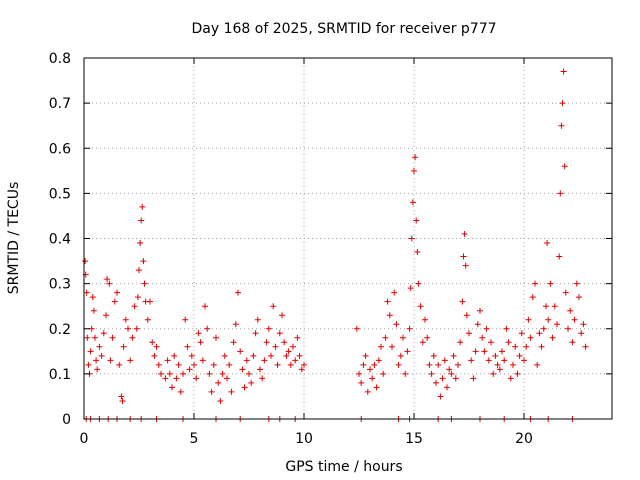 The width and height of the screenshot is (640, 480). Describe the element at coordinates (60, 240) in the screenshot. I see `y-tick-label: 0.4` at that location.